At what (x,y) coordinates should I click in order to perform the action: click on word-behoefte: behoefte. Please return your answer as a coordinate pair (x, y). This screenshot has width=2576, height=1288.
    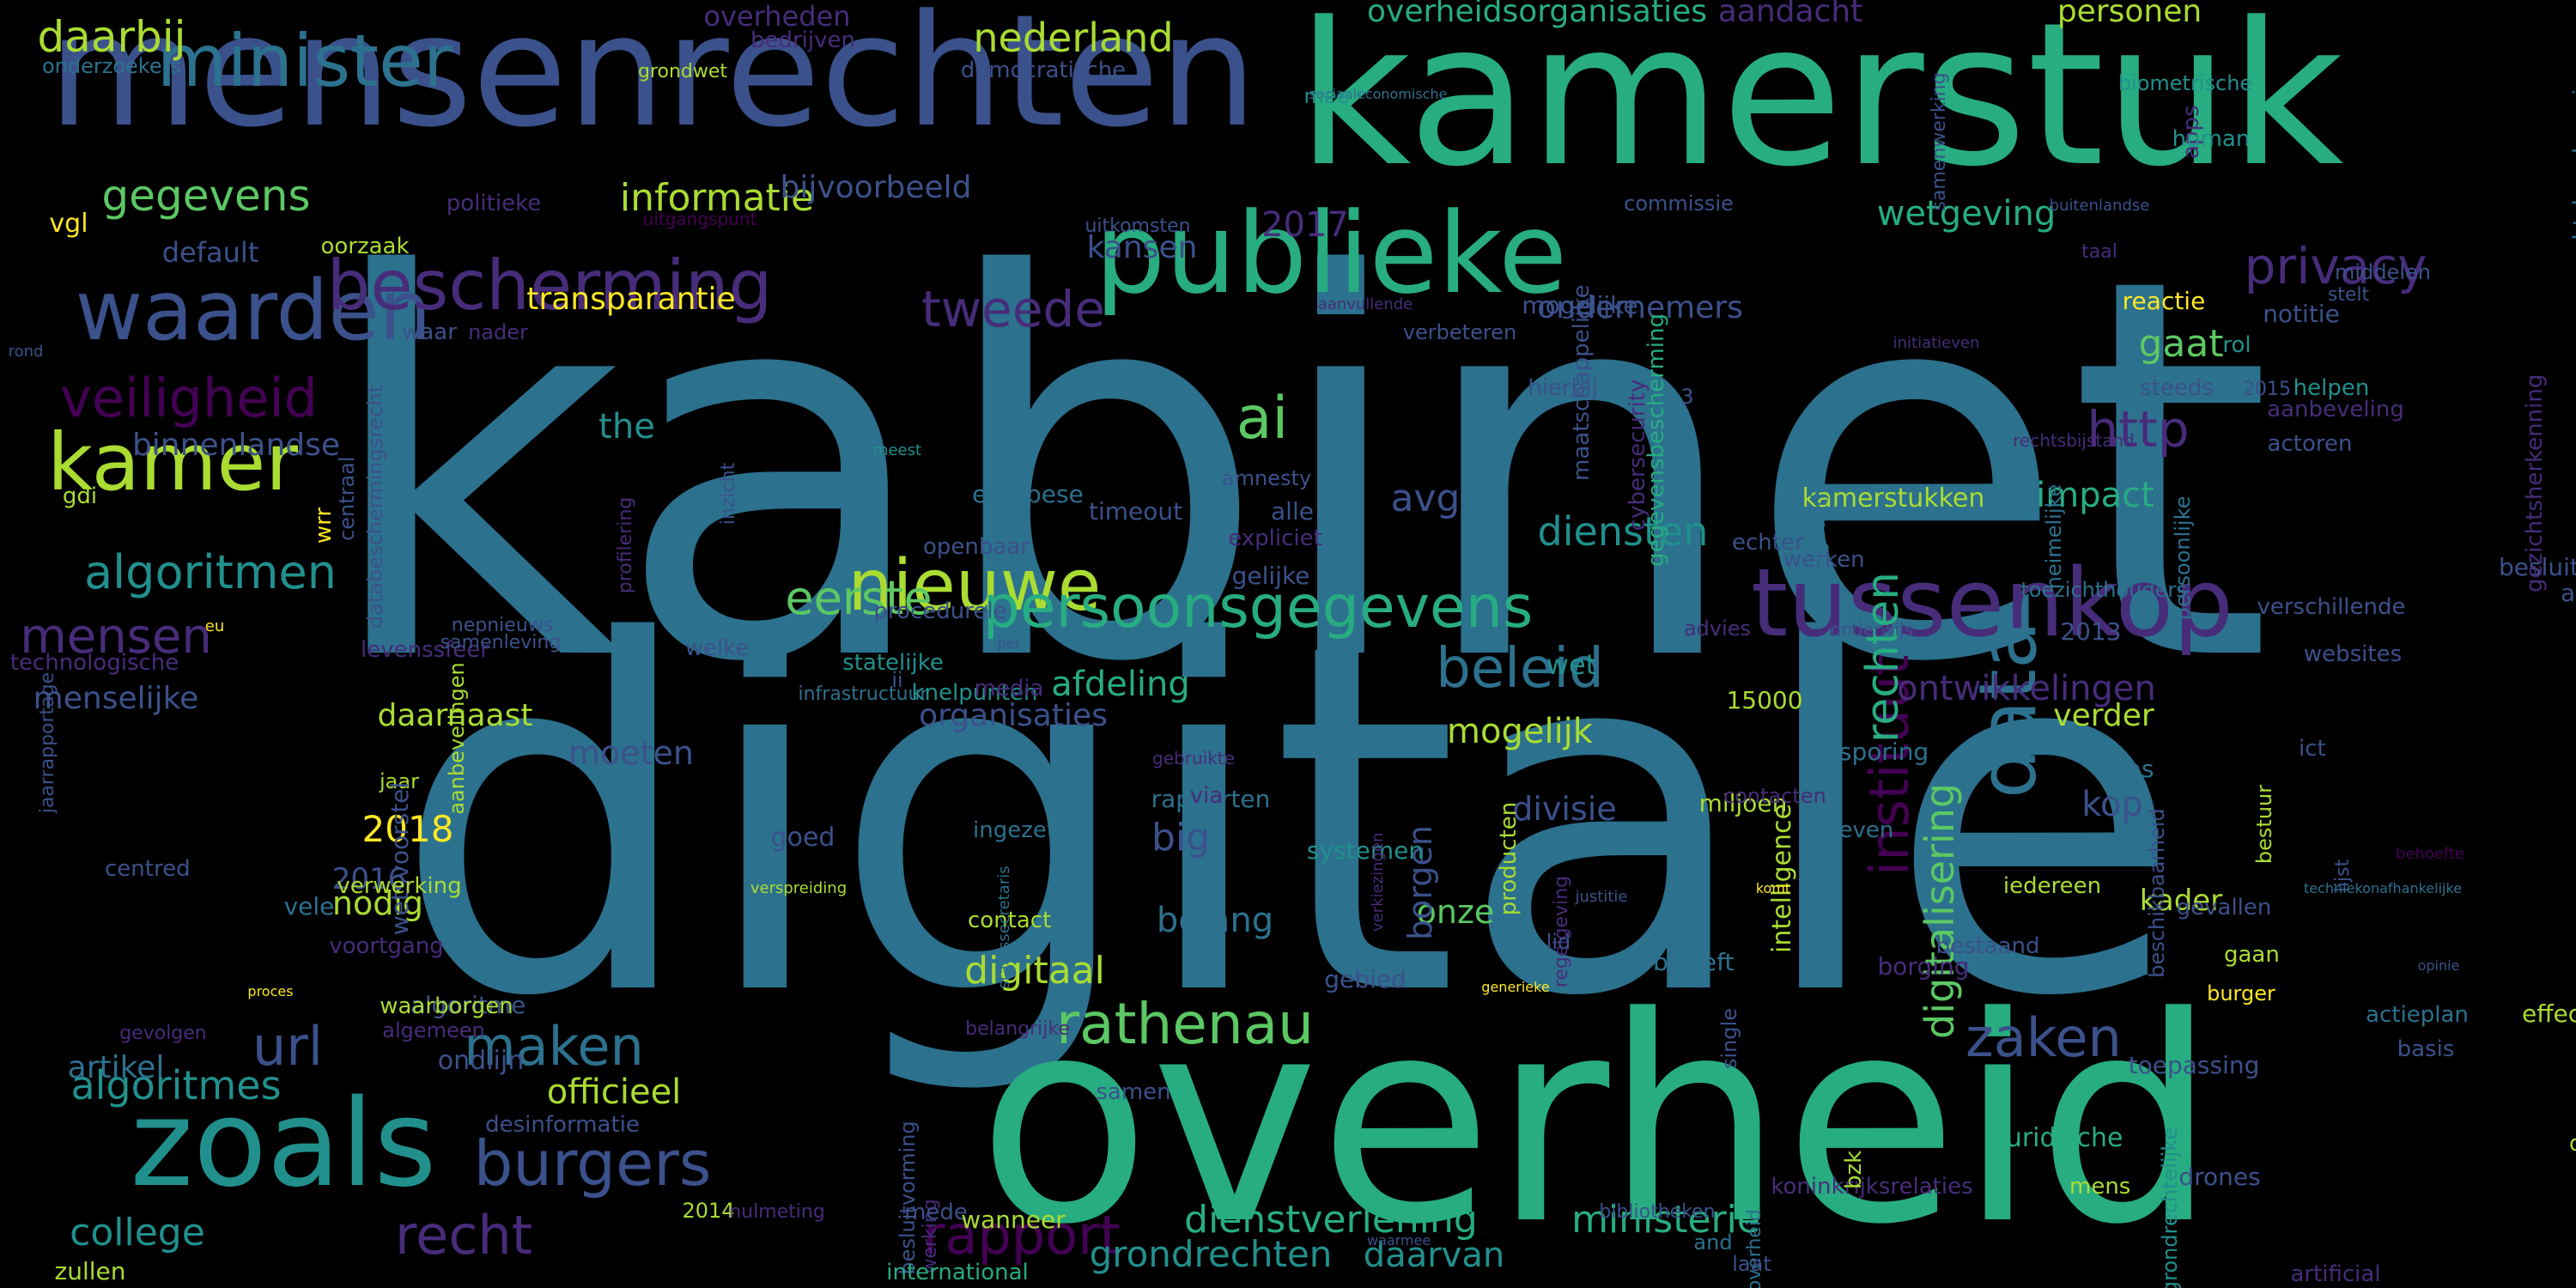
    Looking at the image, I should click on (2430, 854).